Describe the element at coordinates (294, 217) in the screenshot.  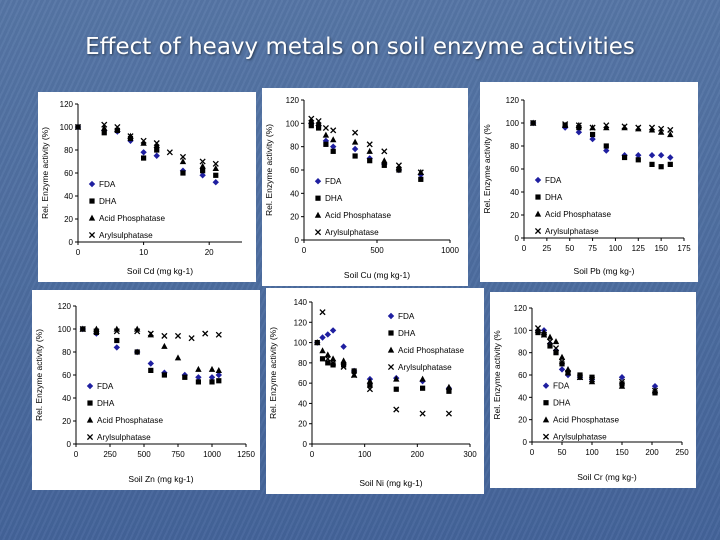
I see `y-tick-label: 20` at that location.